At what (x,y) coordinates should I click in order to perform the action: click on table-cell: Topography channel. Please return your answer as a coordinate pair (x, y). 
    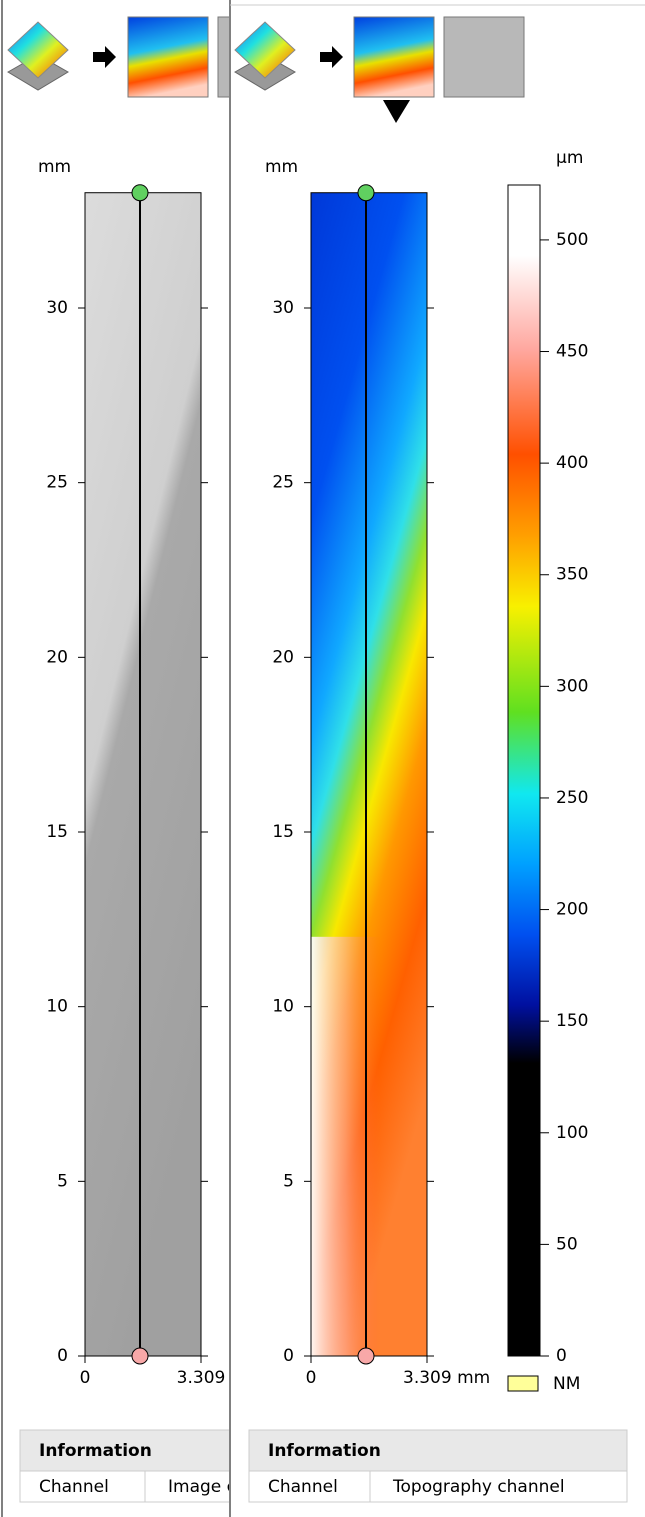
    Looking at the image, I should click on (478, 1487).